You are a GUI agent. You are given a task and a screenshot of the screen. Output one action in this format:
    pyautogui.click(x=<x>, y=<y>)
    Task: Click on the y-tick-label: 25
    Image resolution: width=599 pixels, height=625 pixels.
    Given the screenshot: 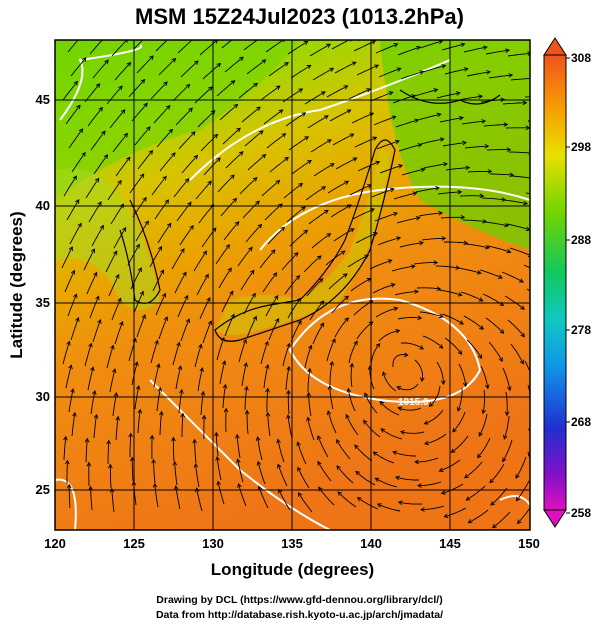 What is the action you would take?
    pyautogui.click(x=42, y=489)
    